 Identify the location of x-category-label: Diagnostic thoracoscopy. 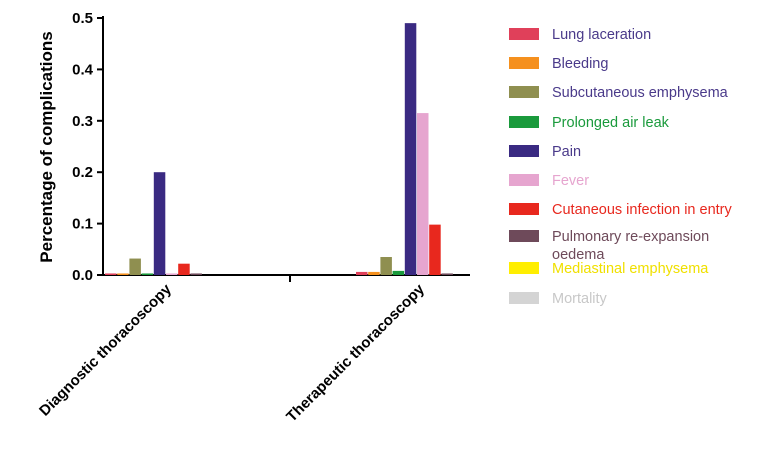
(105, 349).